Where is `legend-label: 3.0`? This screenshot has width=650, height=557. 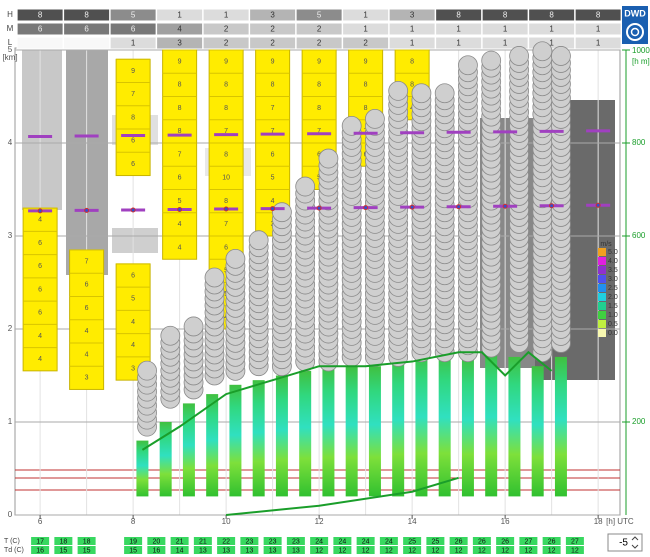 legend-label: 3.0 is located at coordinates (613, 279).